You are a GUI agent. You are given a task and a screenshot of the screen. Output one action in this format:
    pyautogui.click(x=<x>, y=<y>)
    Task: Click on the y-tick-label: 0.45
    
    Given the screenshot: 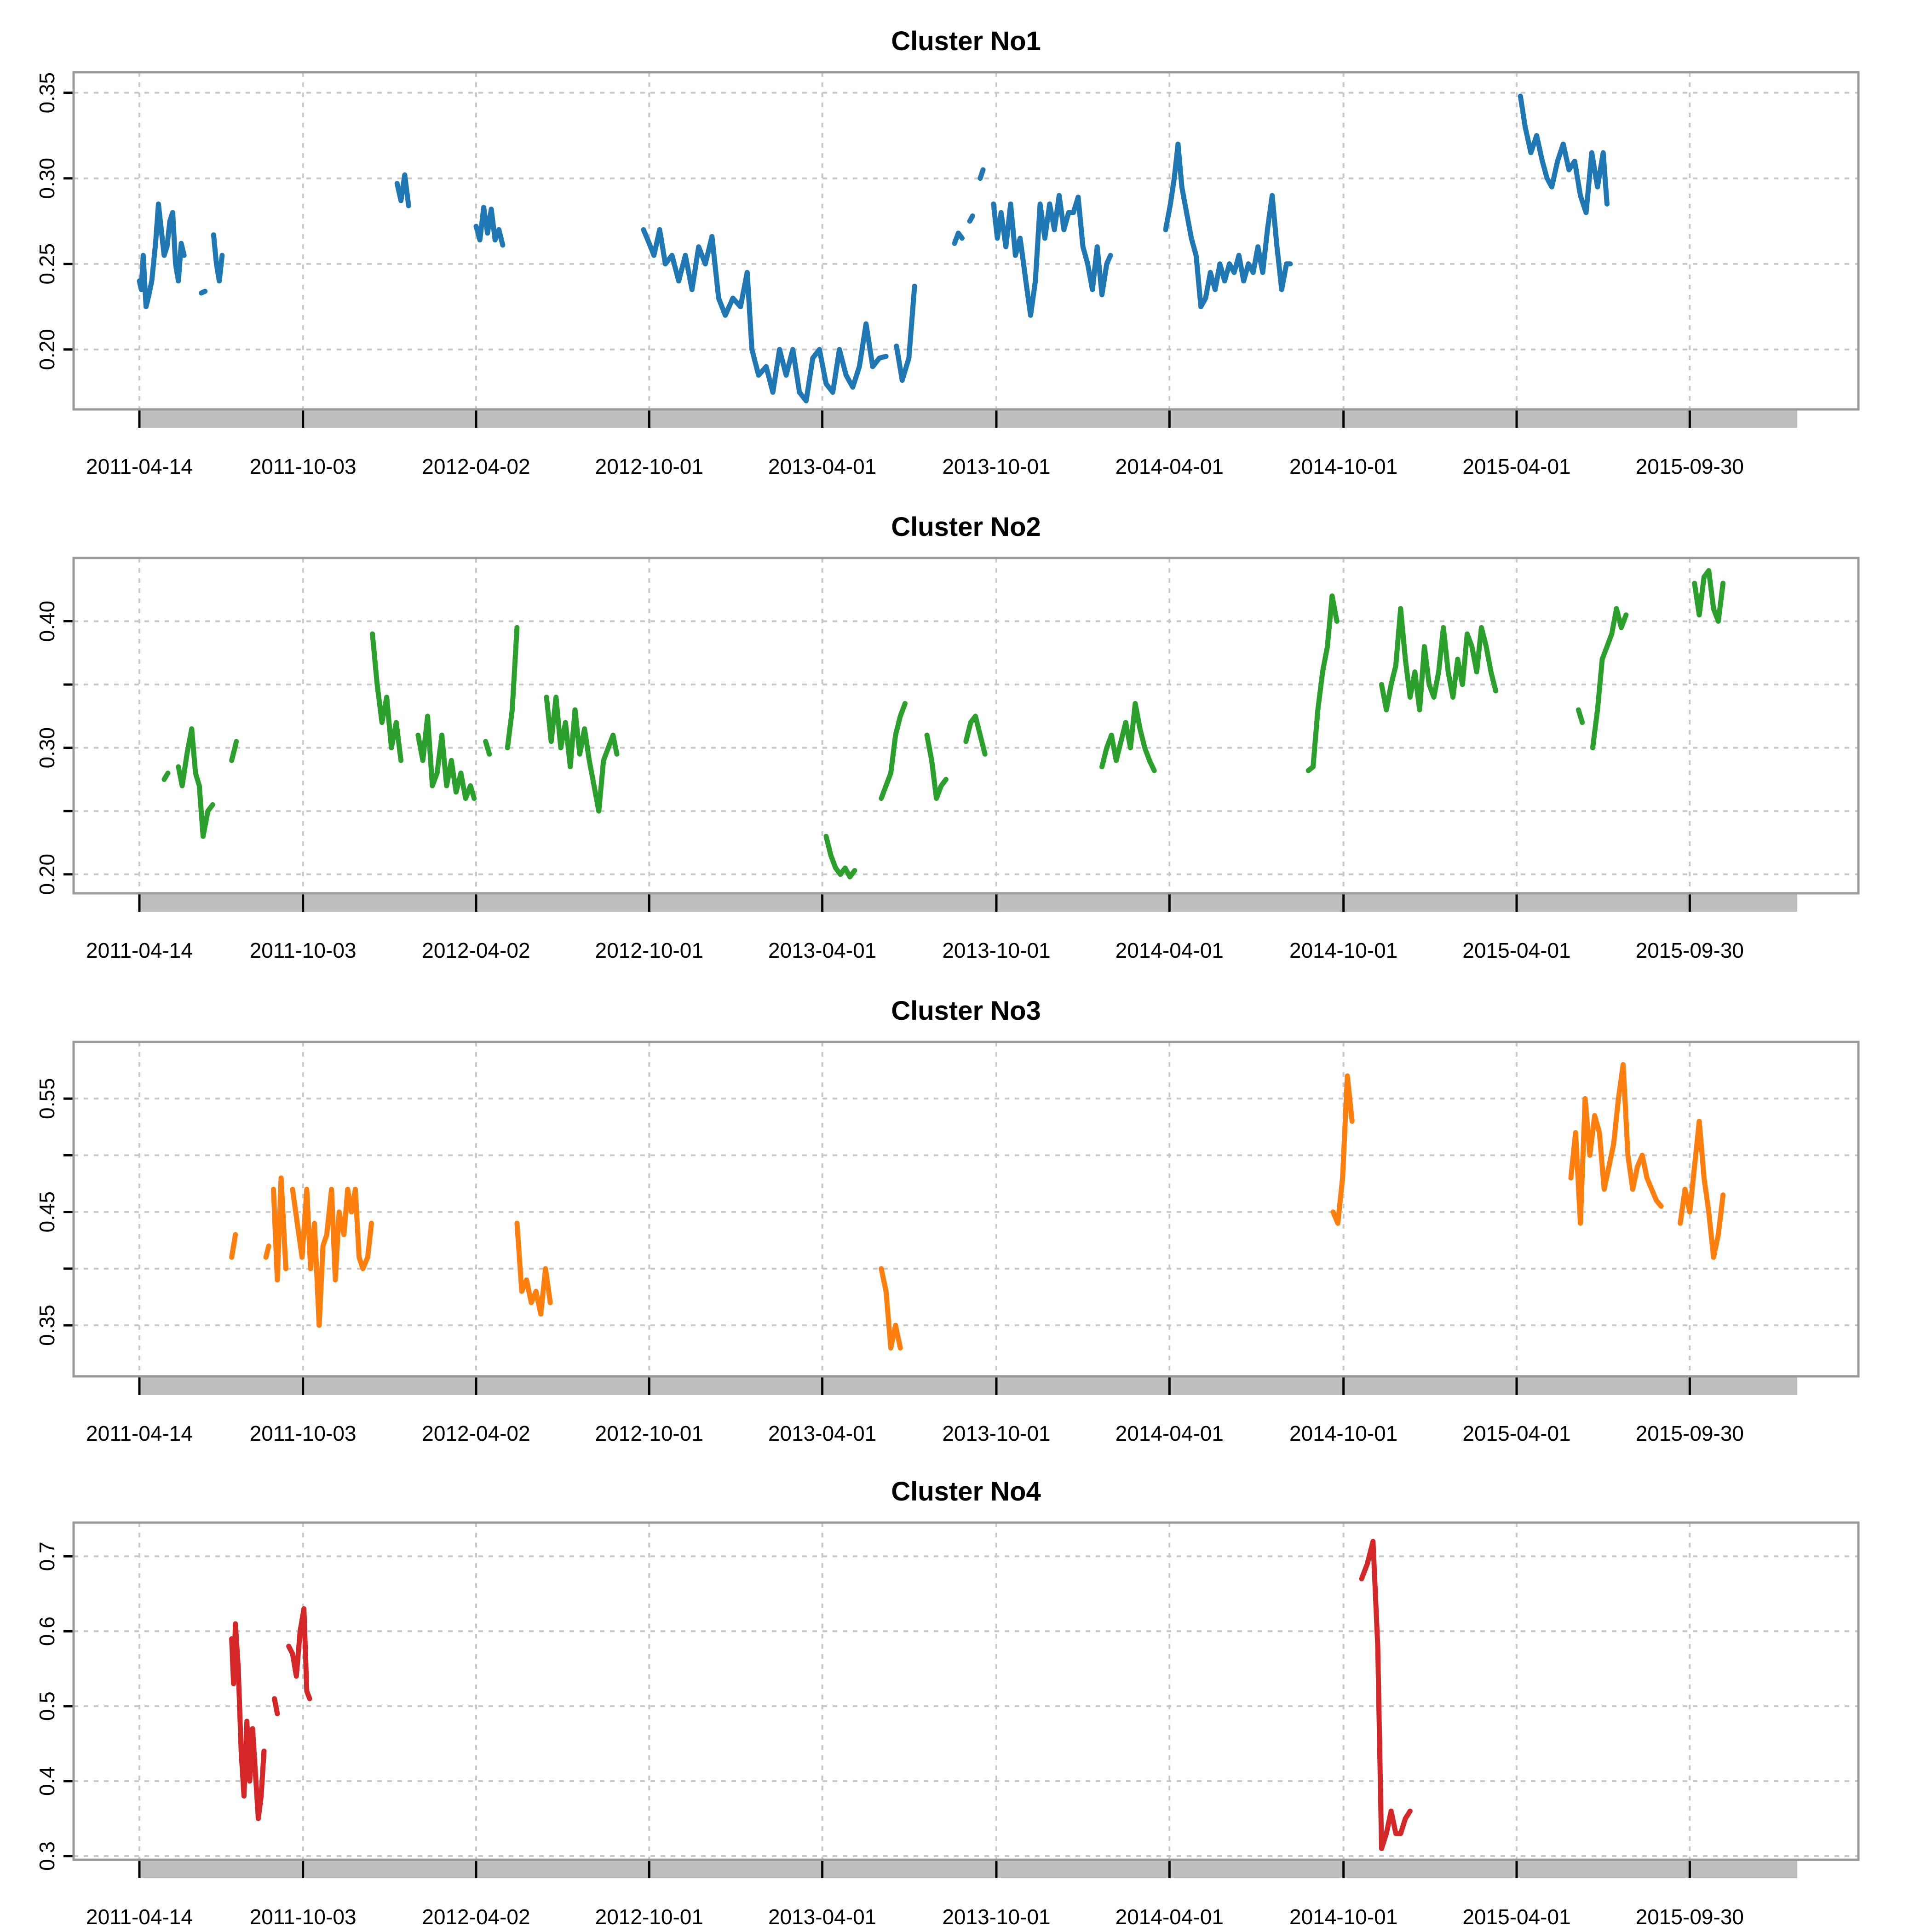 What is the action you would take?
    pyautogui.click(x=47, y=1212)
    